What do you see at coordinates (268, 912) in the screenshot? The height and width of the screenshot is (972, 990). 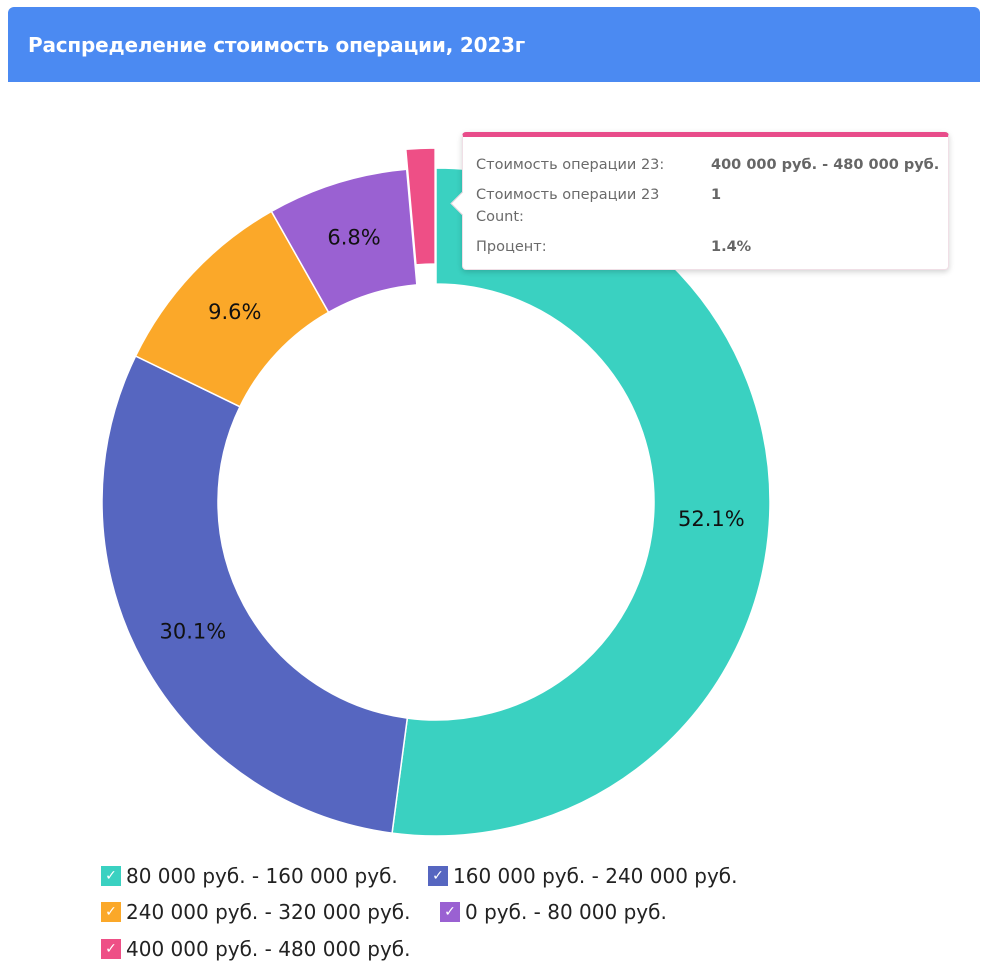 I see `legend-label: 240 000 руб. - 320 000 руб.` at bounding box center [268, 912].